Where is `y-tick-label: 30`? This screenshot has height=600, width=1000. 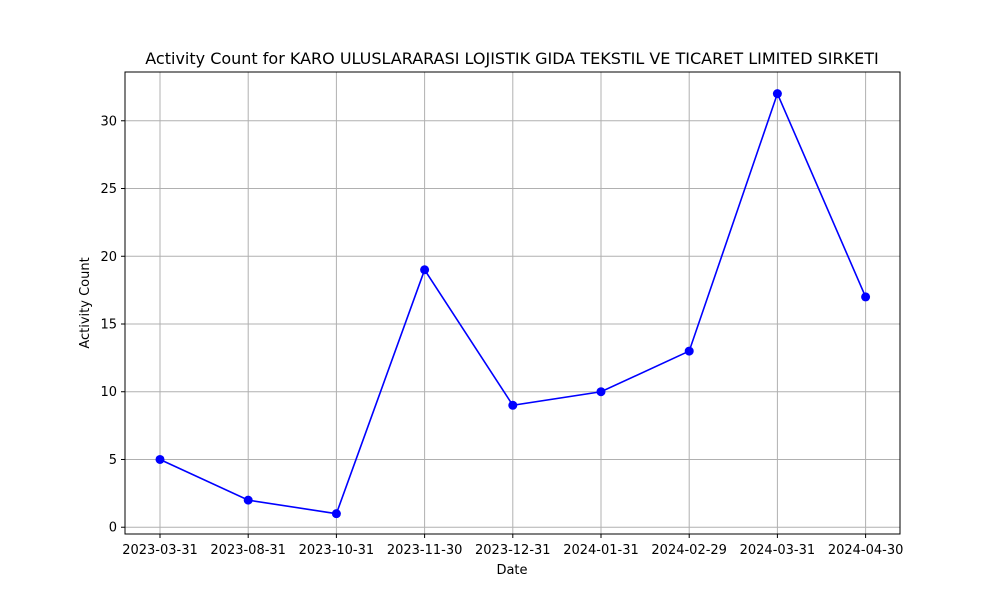
y-tick-label: 30 is located at coordinates (108, 121).